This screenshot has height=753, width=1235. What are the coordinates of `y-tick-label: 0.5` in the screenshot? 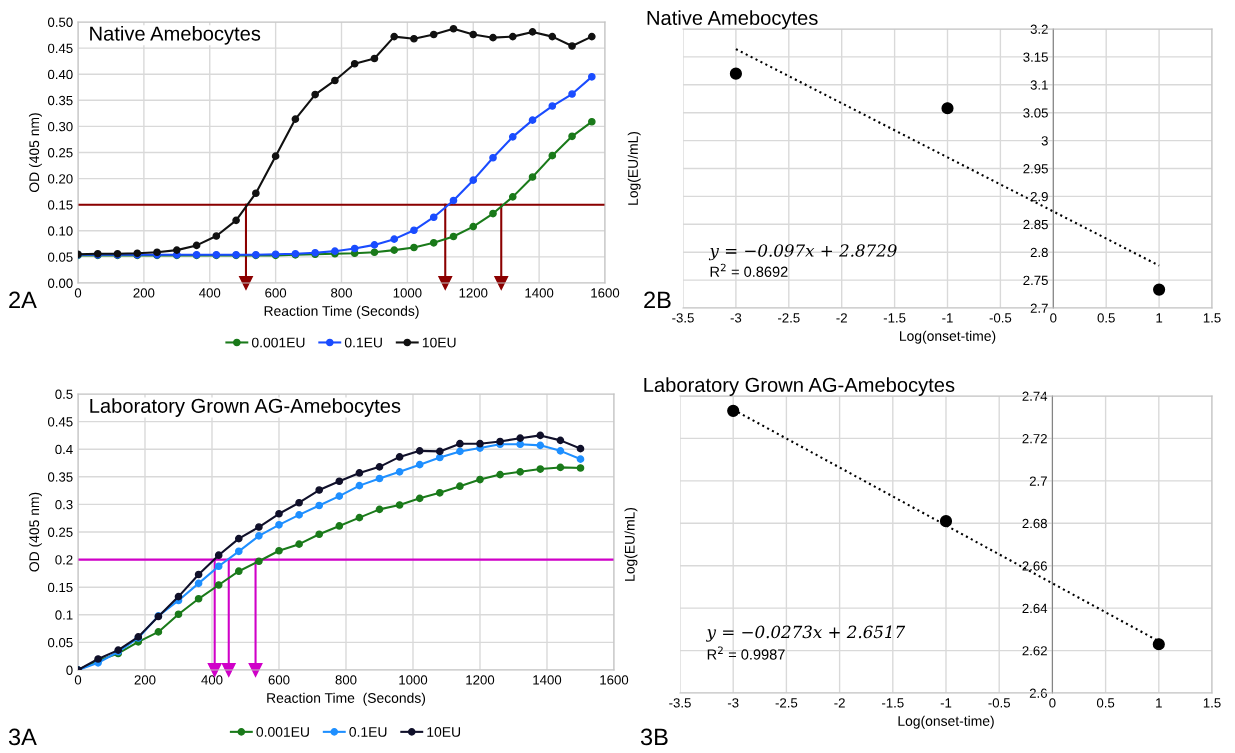 It's located at (64, 394).